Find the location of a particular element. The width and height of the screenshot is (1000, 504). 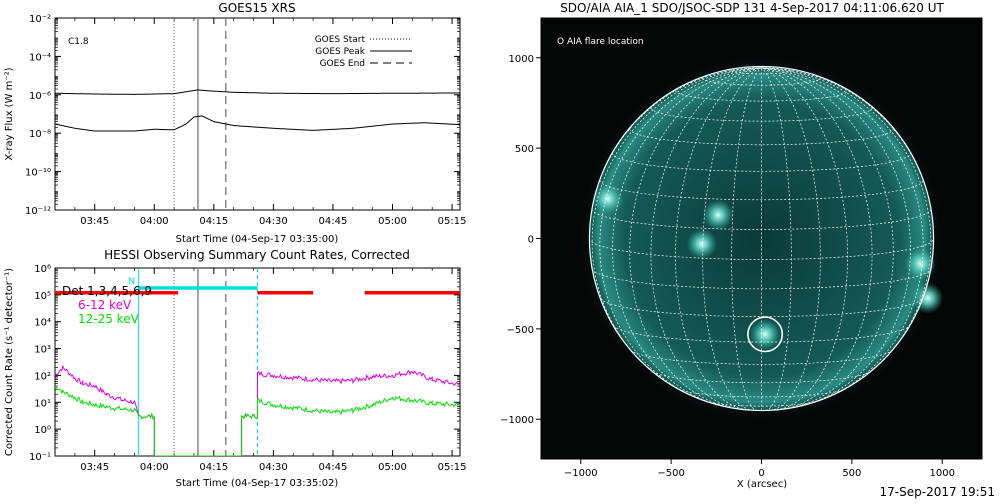

aia-flare-circle is located at coordinates (765, 334).